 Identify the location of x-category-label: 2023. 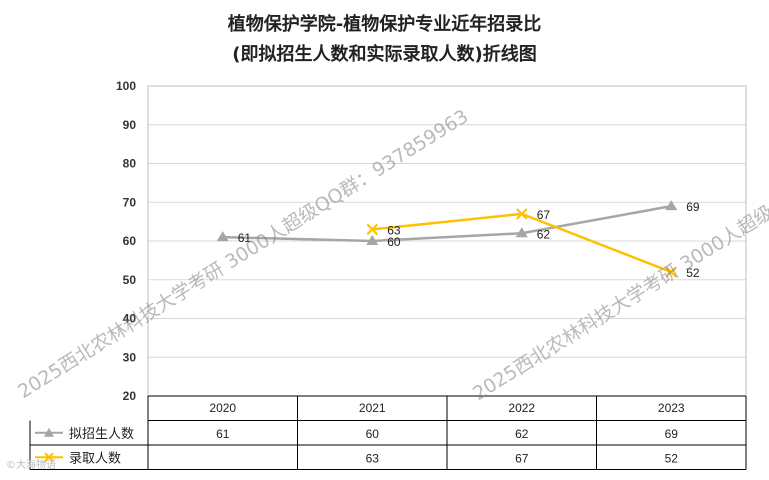
(671, 408).